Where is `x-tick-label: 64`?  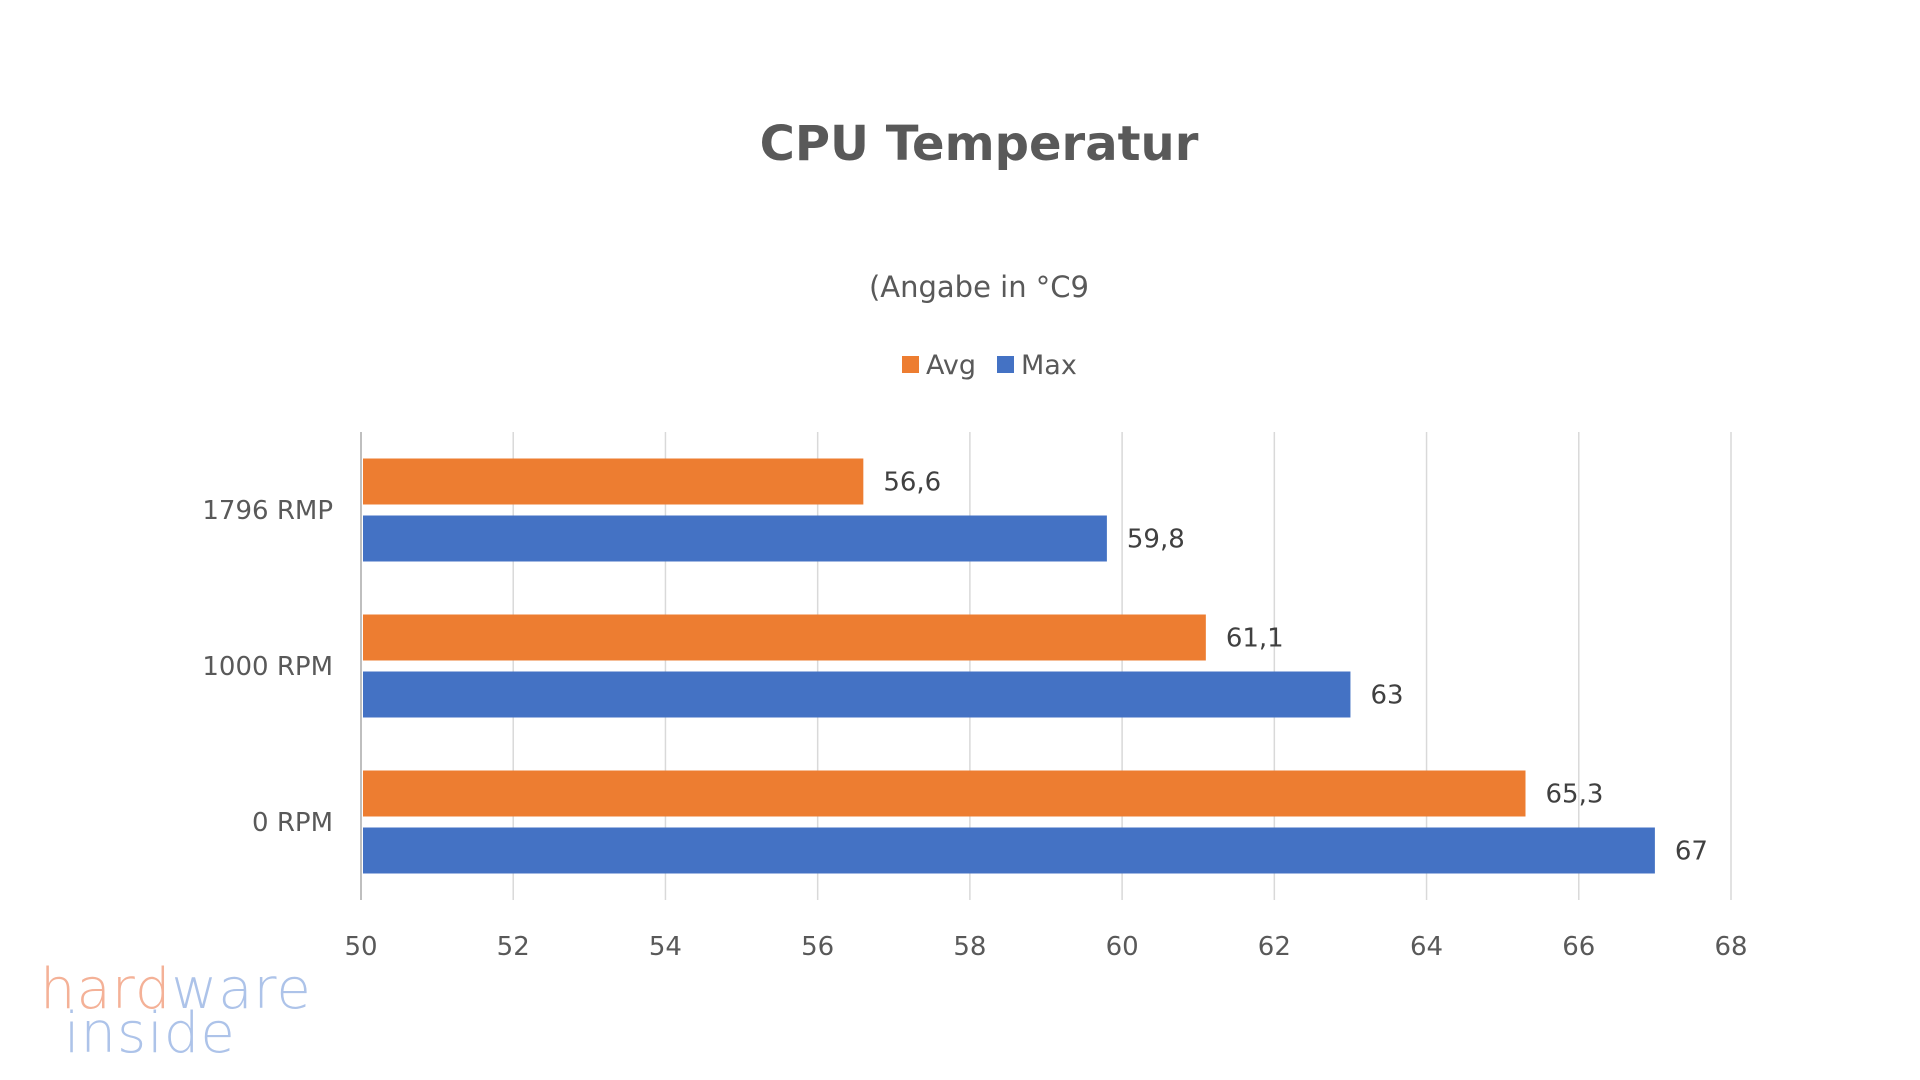 x-tick-label: 64 is located at coordinates (1426, 947).